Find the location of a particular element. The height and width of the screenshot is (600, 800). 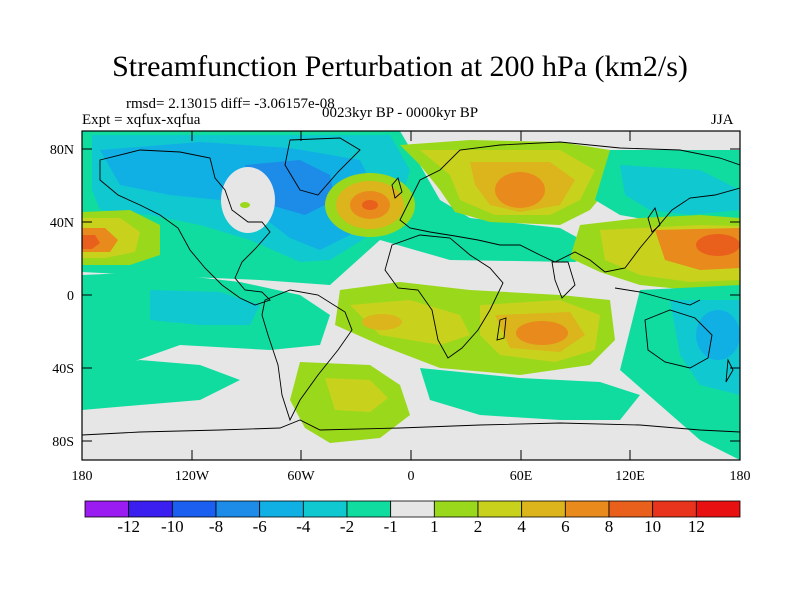

lat-label-80s: 80S is located at coordinates (63, 442).